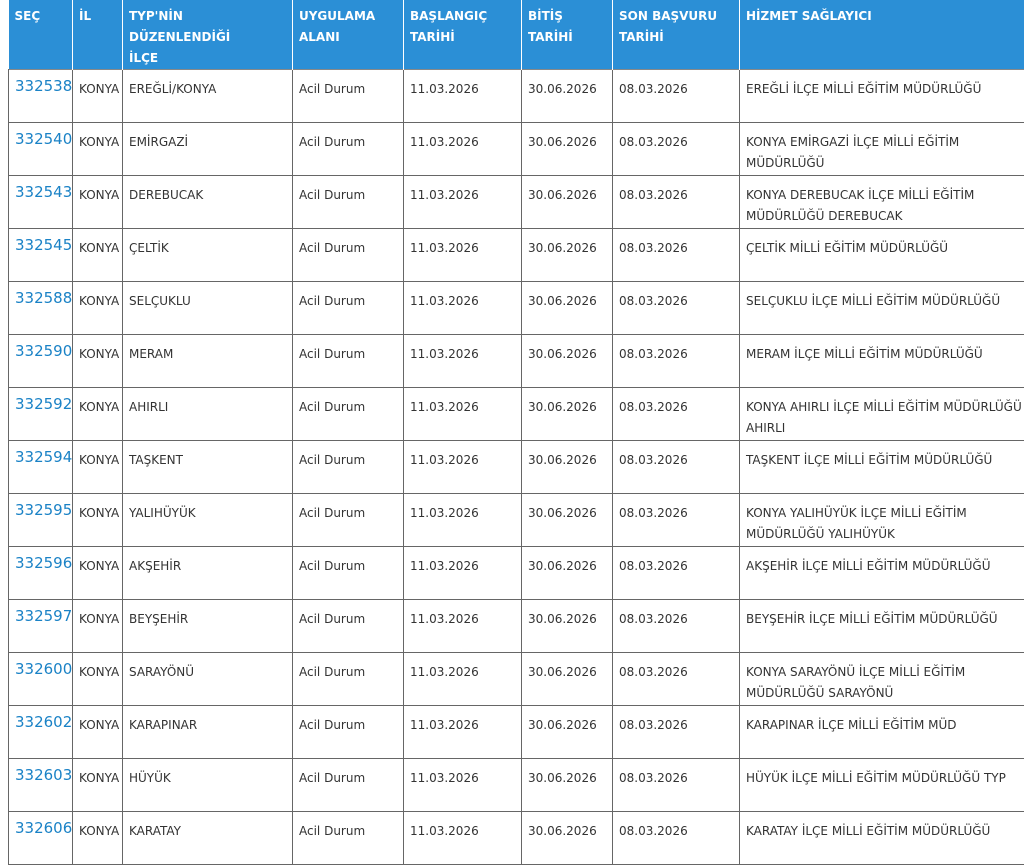 The width and height of the screenshot is (1024, 865). Describe the element at coordinates (567, 37) in the screenshot. I see `header-text: TARİHİ` at that location.